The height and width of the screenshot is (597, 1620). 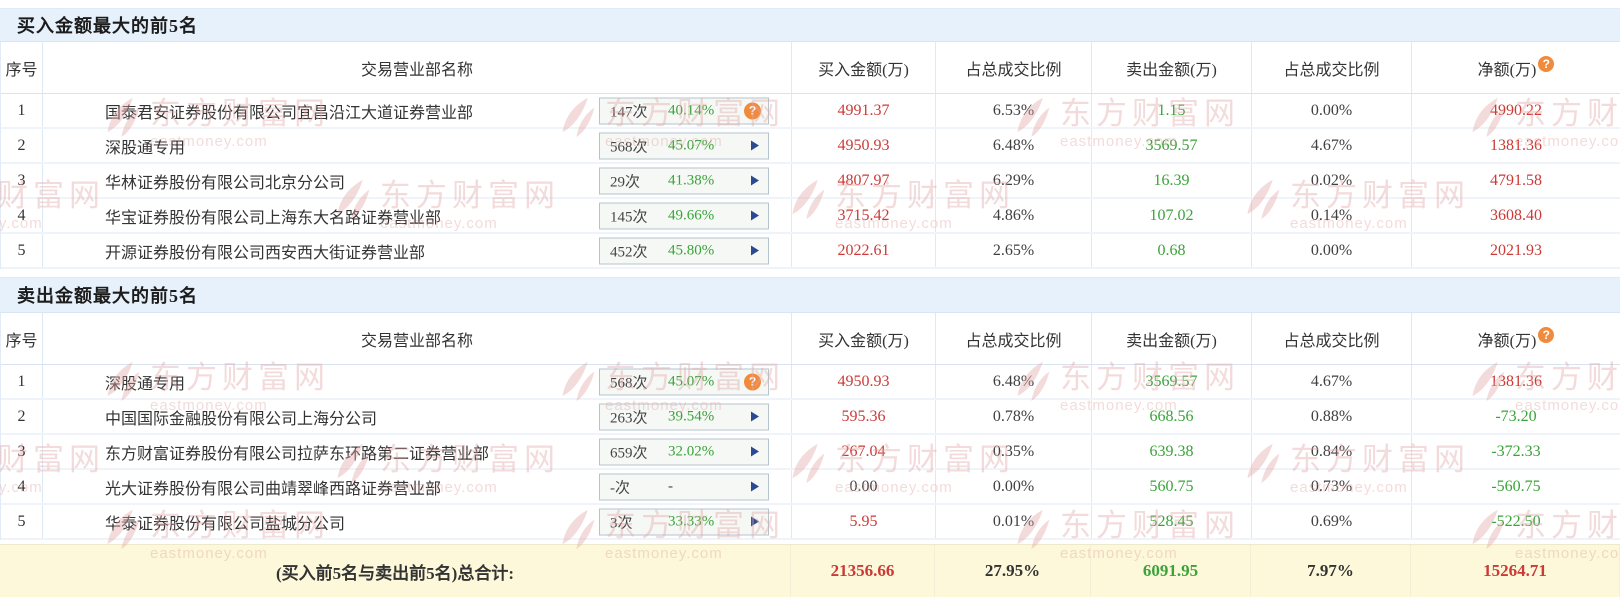 I want to click on sell-amount: 107.02, so click(x=1172, y=215).